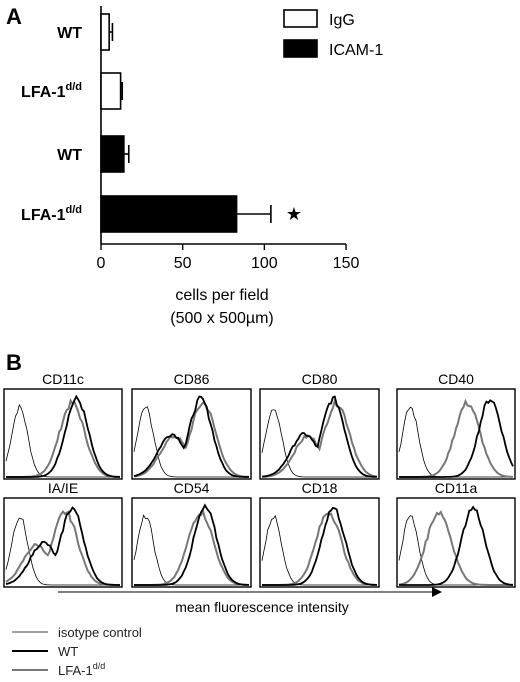  What do you see at coordinates (294, 214) in the screenshot?
I see `significance-marker: ★` at bounding box center [294, 214].